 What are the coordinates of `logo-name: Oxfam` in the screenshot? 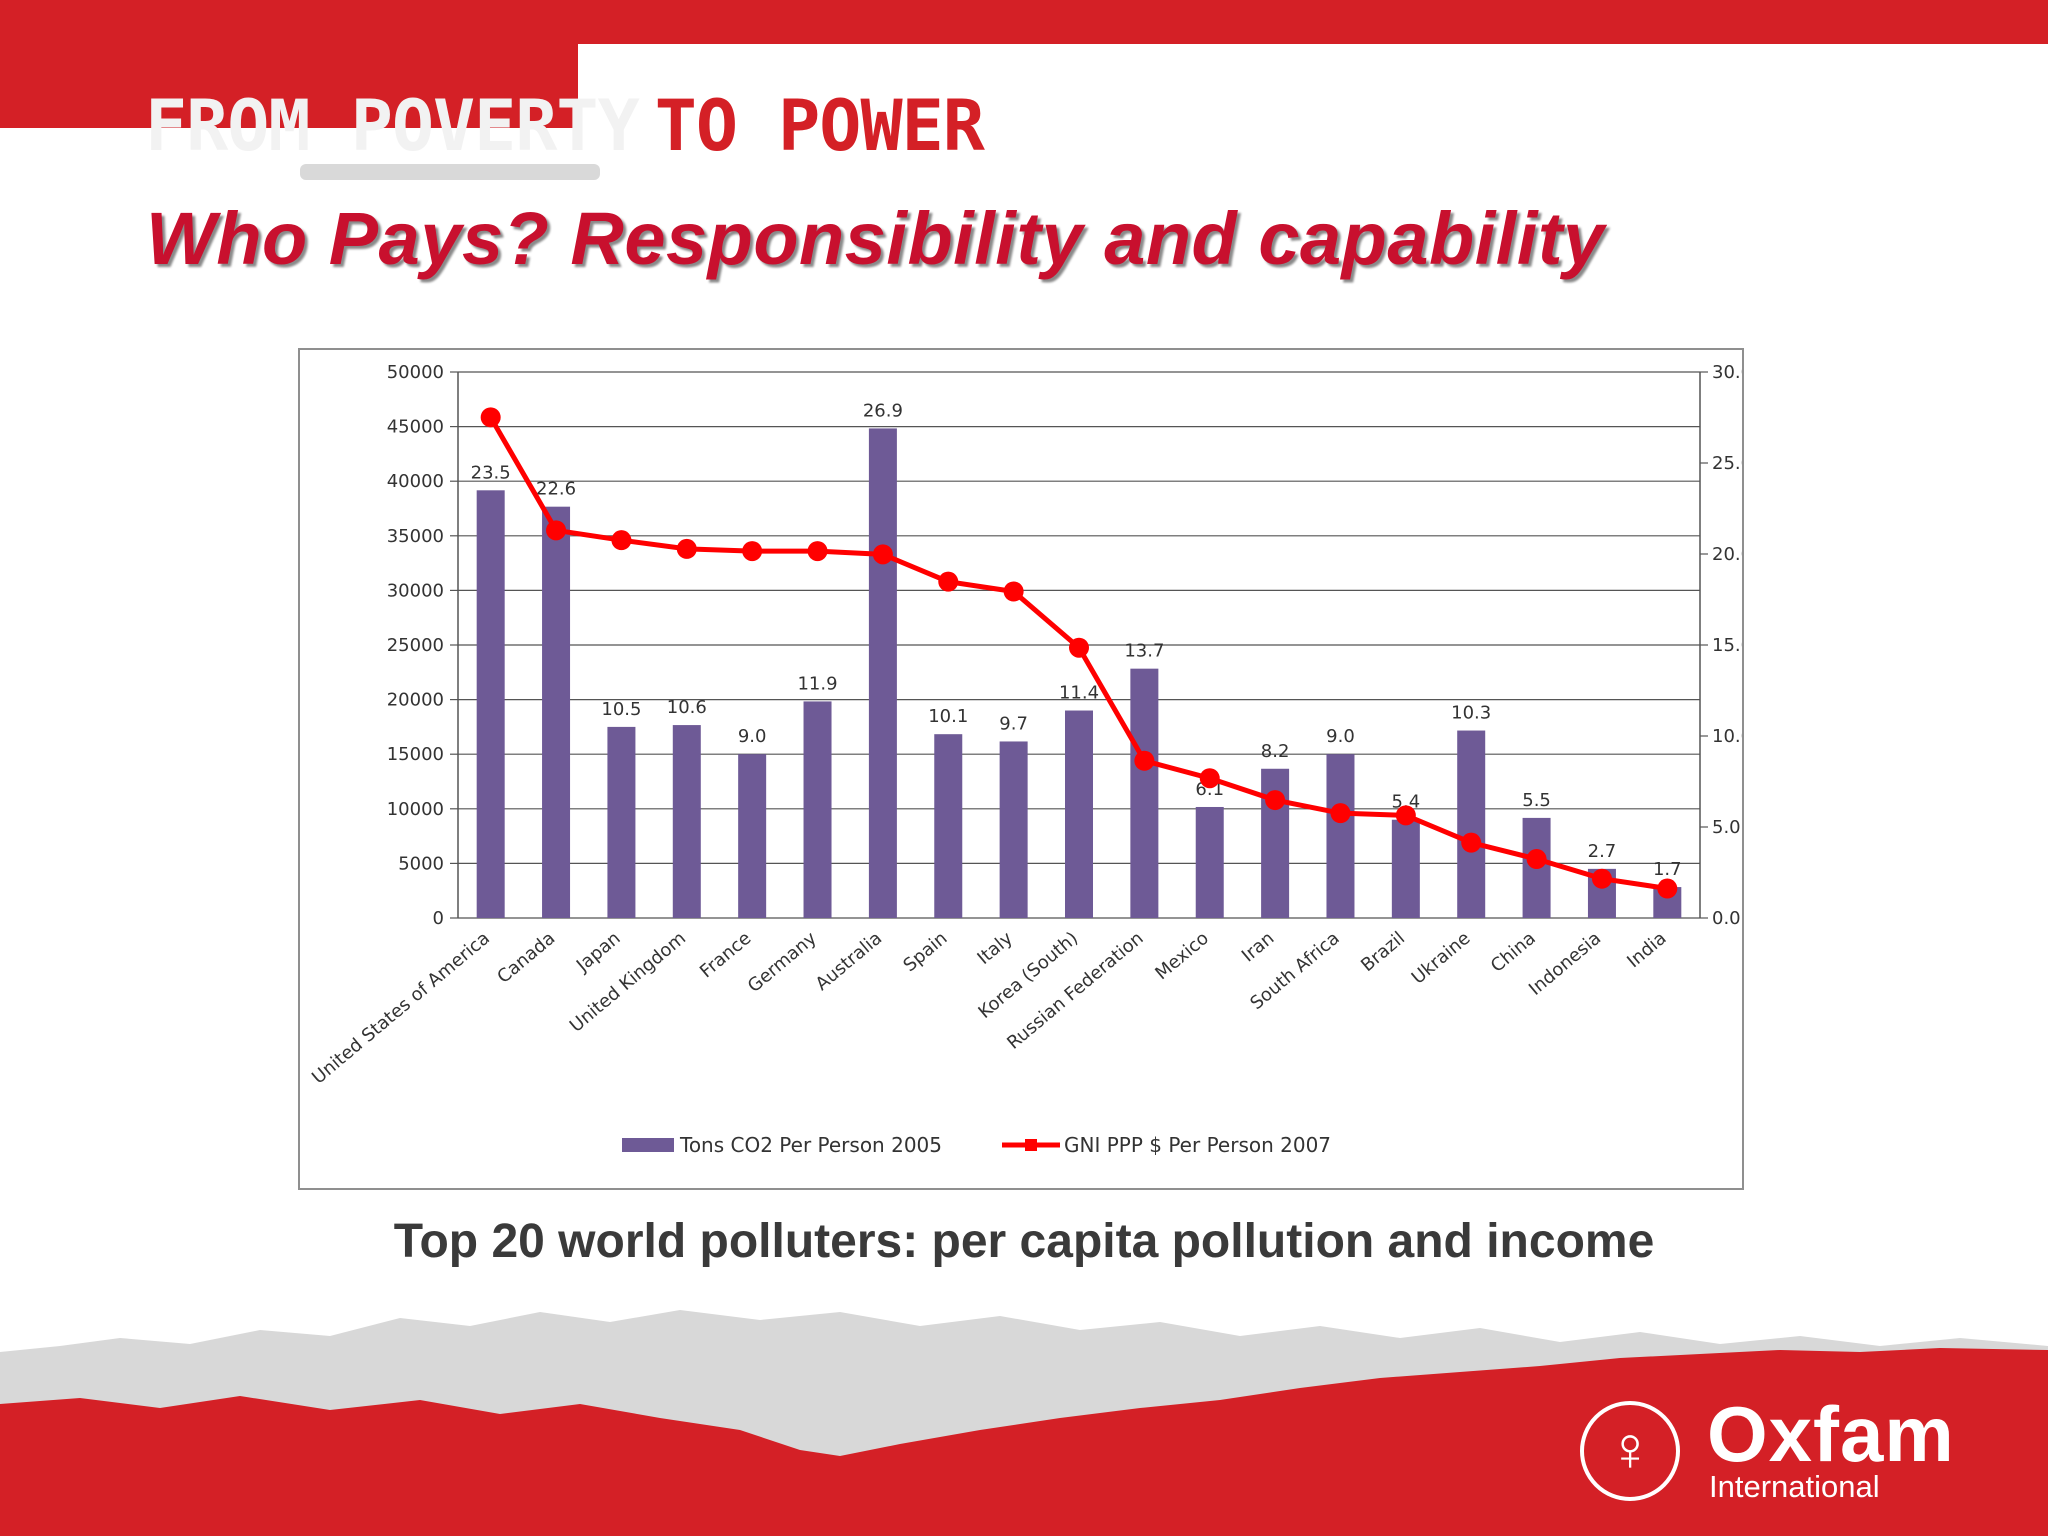 It's located at (1831, 1434).